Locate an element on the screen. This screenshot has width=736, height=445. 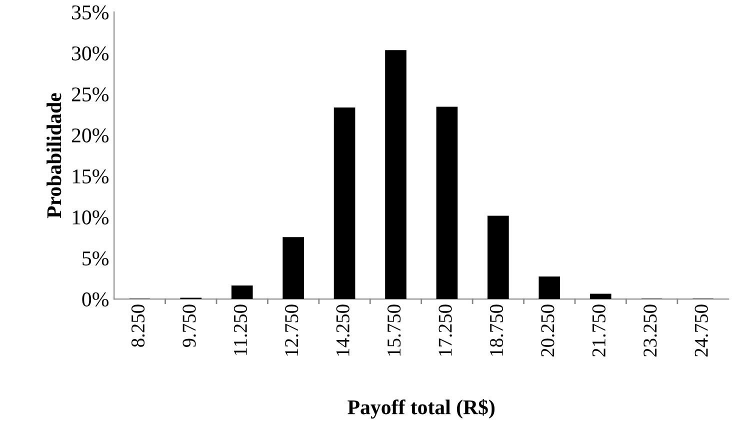
x-tick-label: 14.250 is located at coordinates (343, 330).